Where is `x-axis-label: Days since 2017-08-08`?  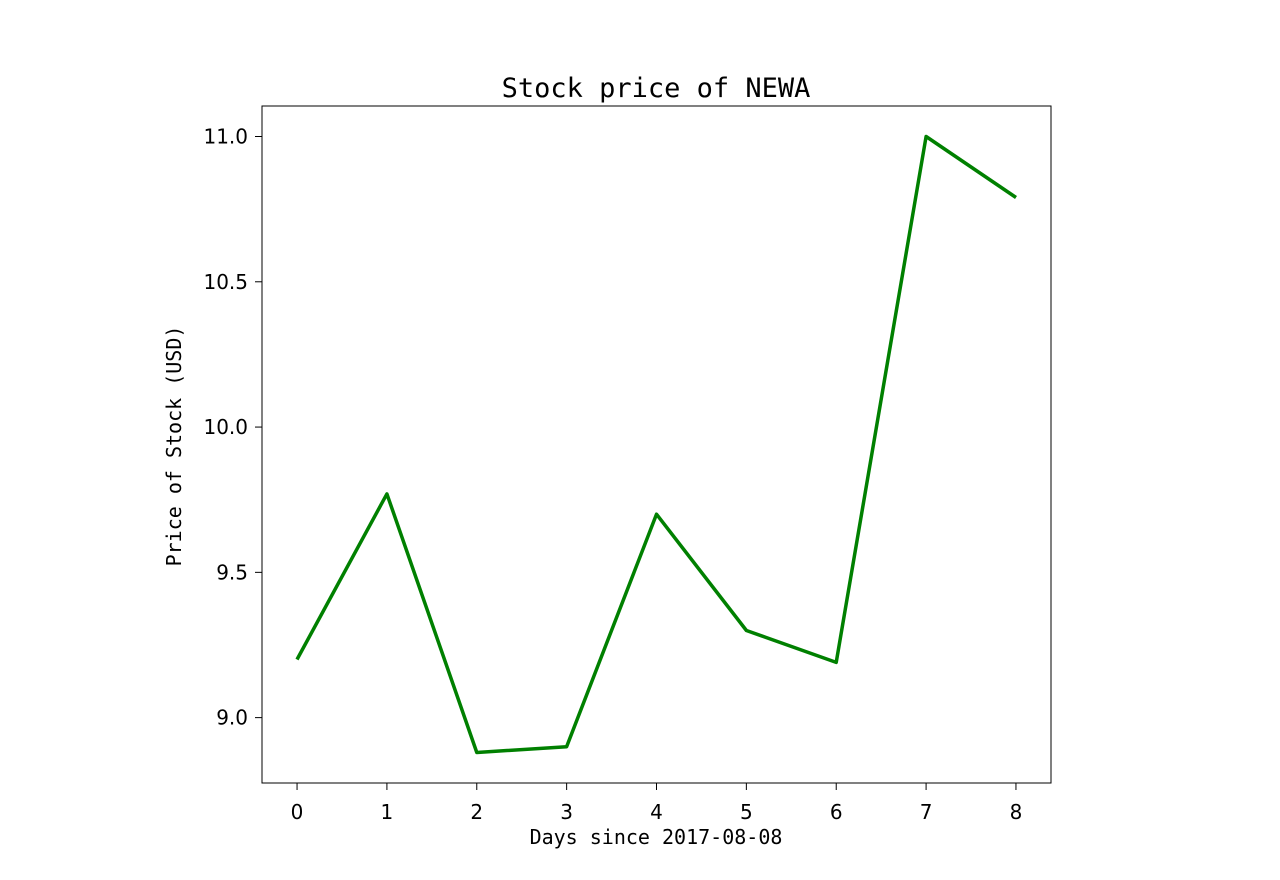 x-axis-label: Days since 2017-08-08 is located at coordinates (656, 837).